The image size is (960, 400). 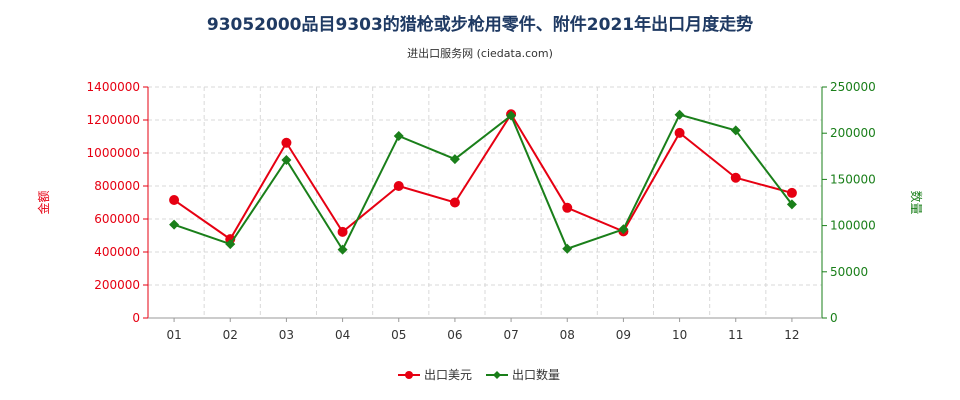 What do you see at coordinates (454, 335) in the screenshot?
I see `x-tick-label: 06` at bounding box center [454, 335].